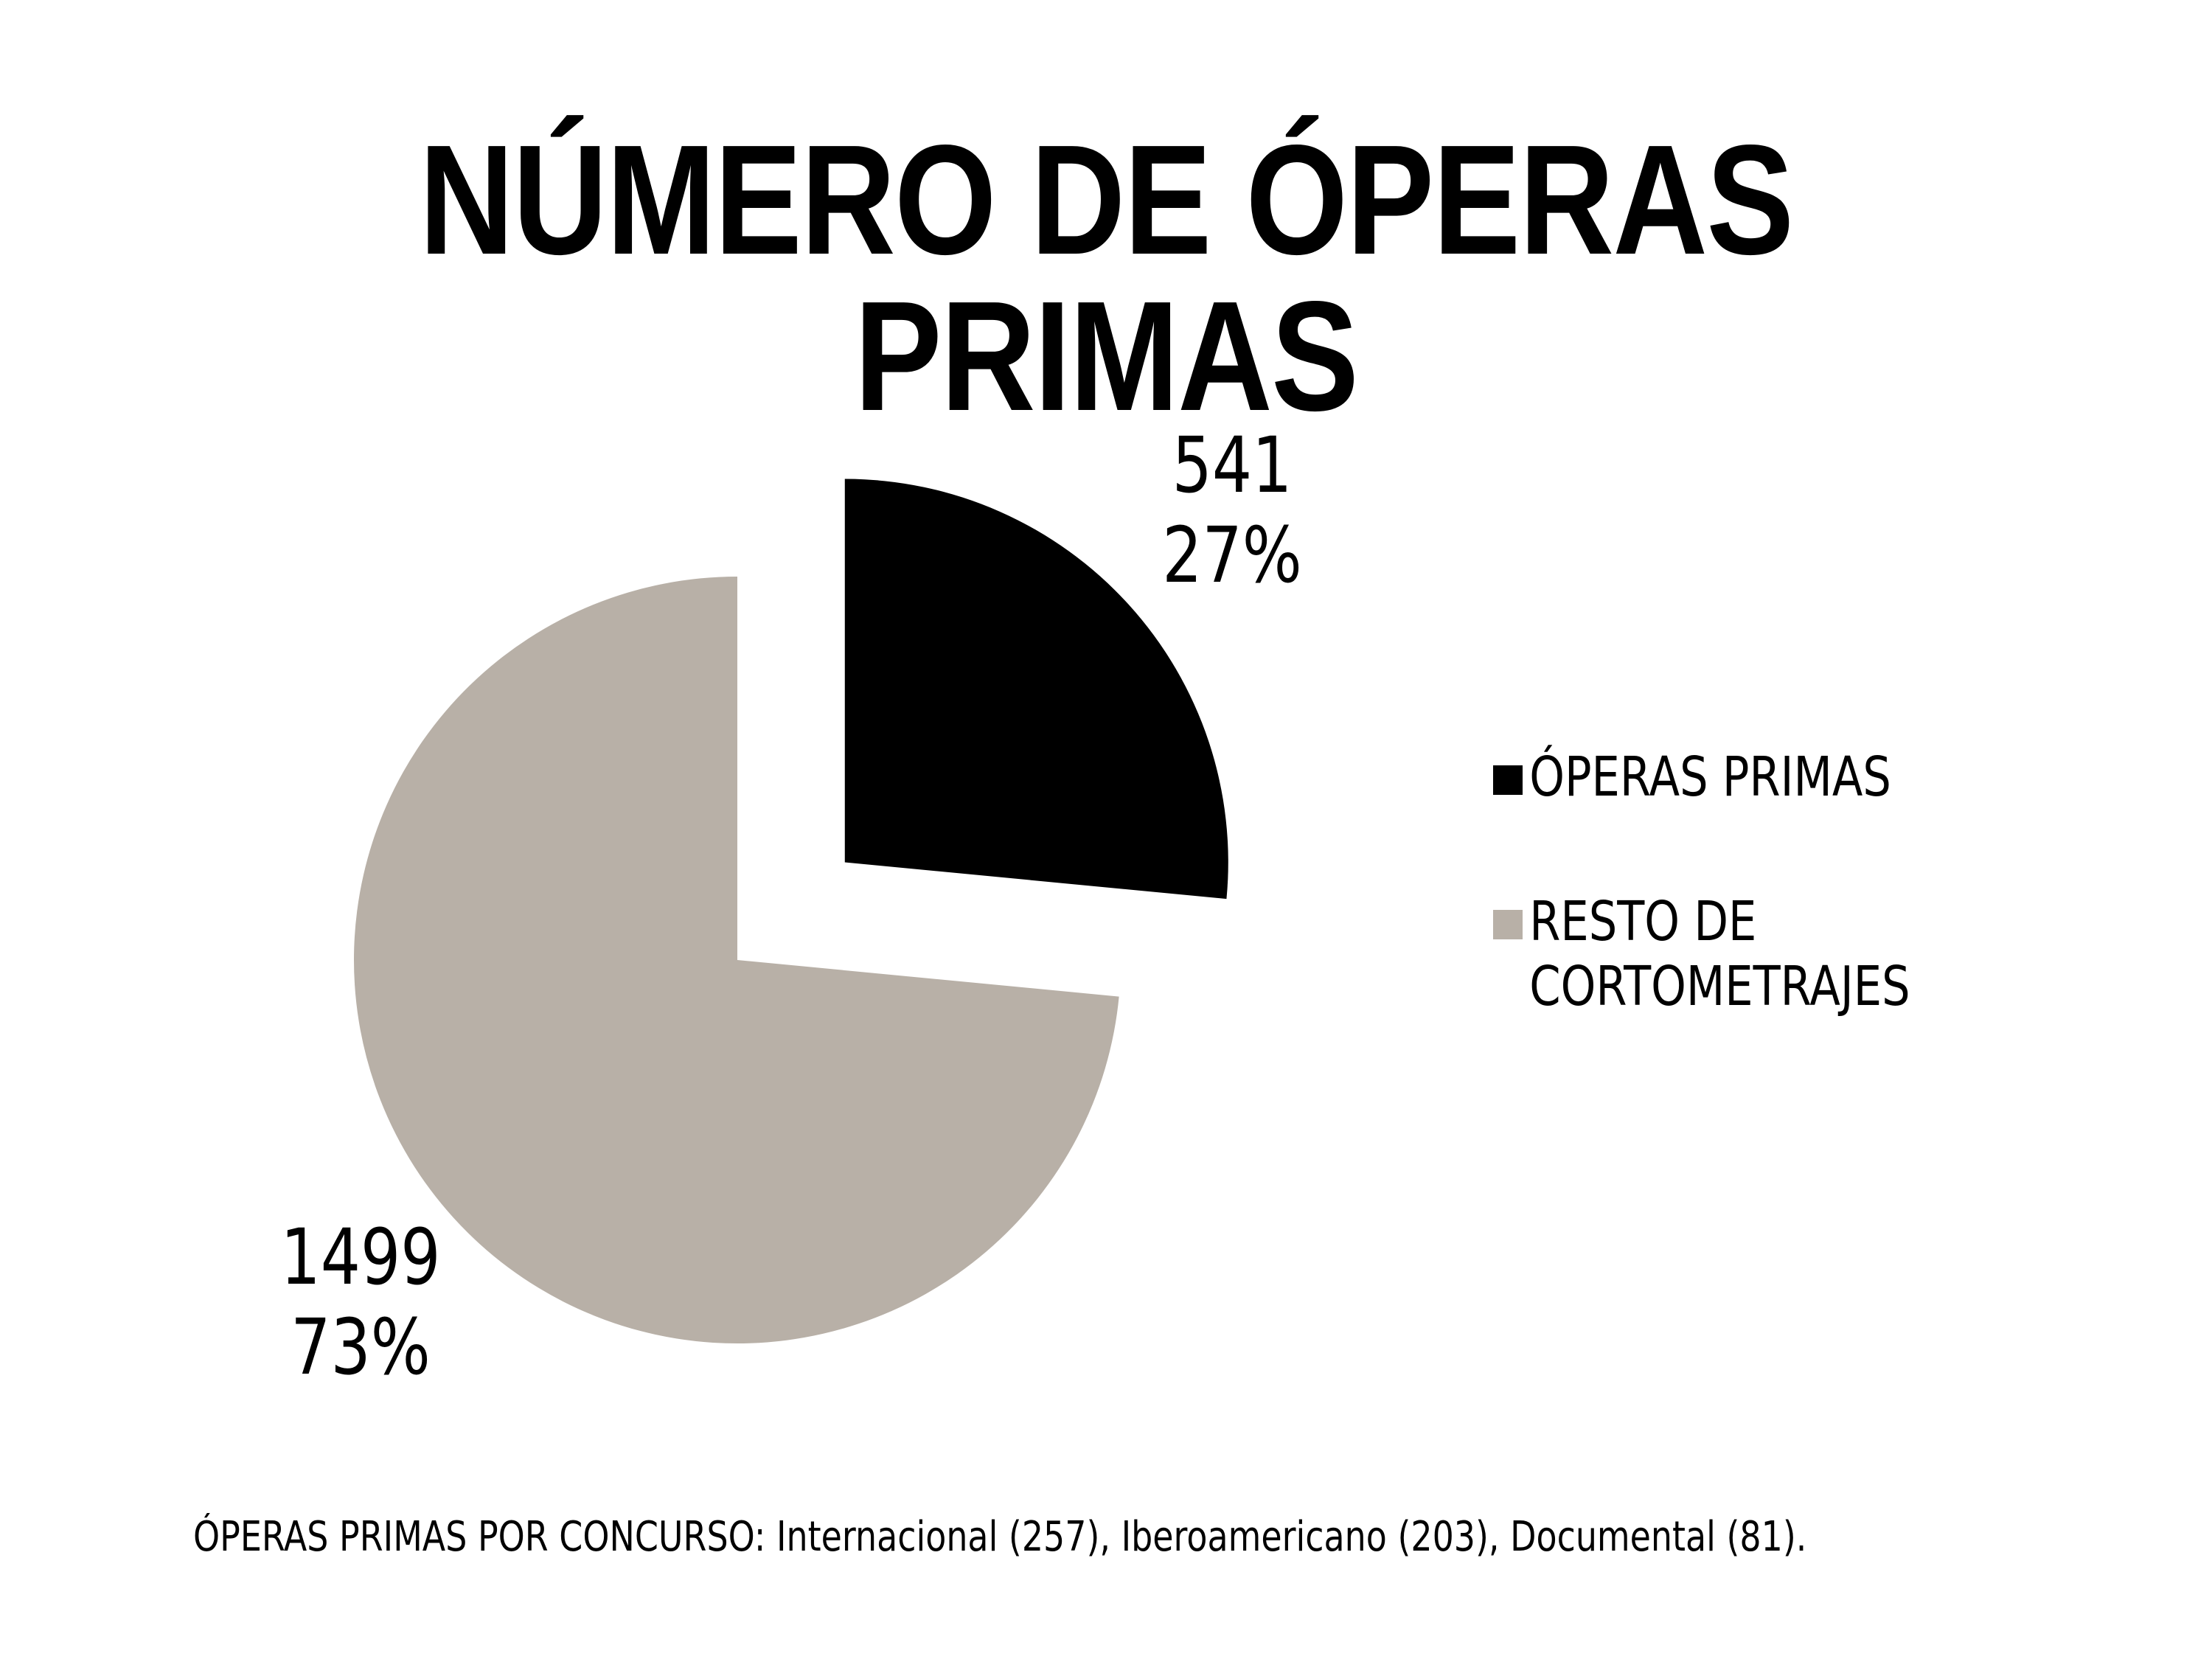 Image resolution: width=2212 pixels, height=1659 pixels. What do you see at coordinates (1710, 777) in the screenshot?
I see `legend-label: ÓPERAS PRIMAS` at bounding box center [1710, 777].